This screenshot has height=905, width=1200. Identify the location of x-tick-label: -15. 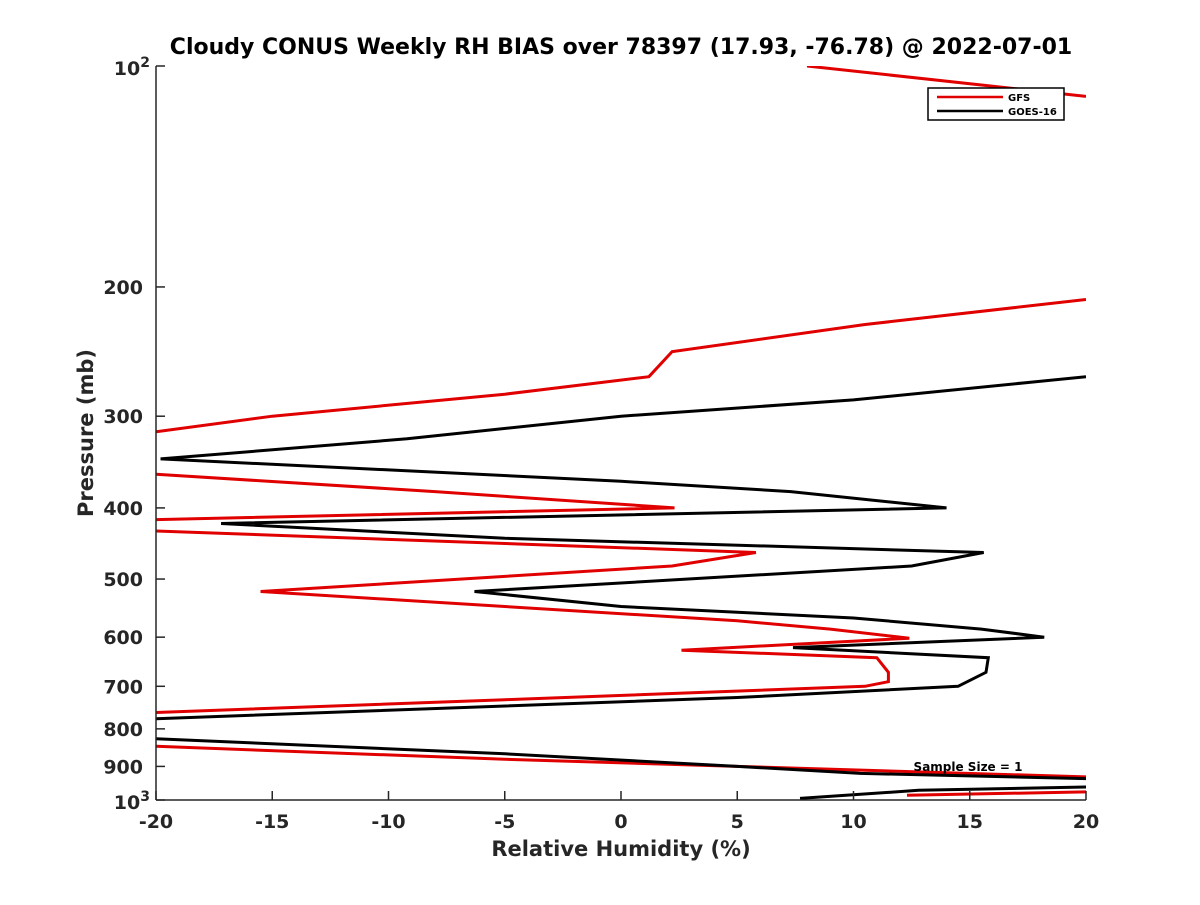
(272, 822).